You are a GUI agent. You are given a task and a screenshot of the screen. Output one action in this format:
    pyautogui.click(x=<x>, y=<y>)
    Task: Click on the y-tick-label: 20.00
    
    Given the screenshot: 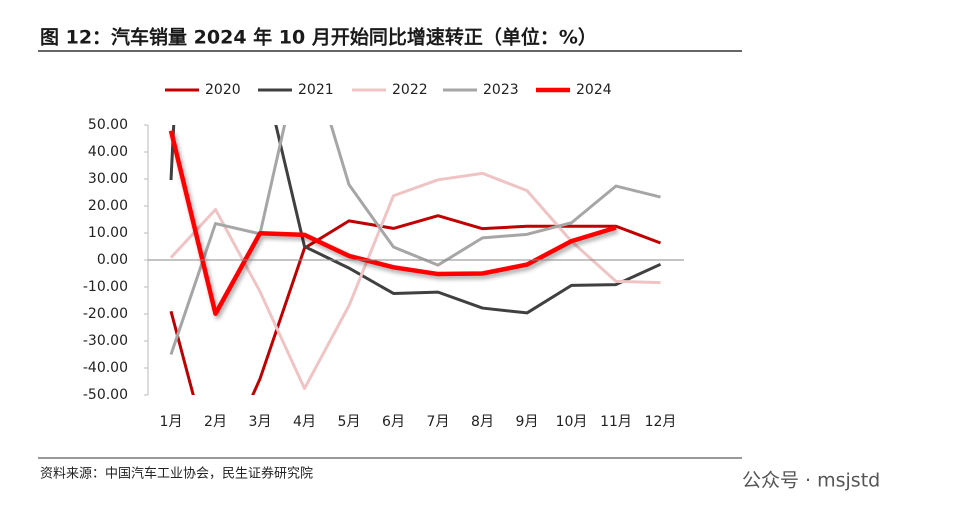 What is the action you would take?
    pyautogui.click(x=108, y=206)
    